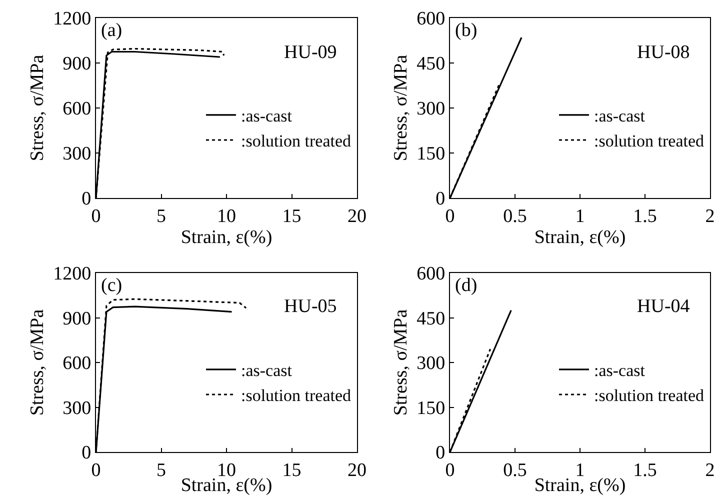  Describe the element at coordinates (226, 216) in the screenshot. I see `x-tick-label: 10` at that location.